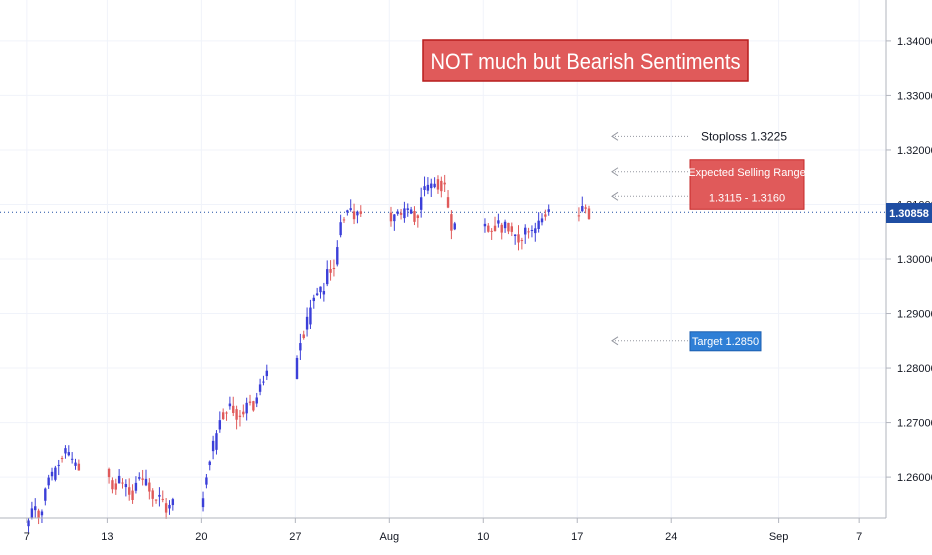 The width and height of the screenshot is (932, 555). I want to click on selling-range-title: Expected Selling Range, so click(746, 173).